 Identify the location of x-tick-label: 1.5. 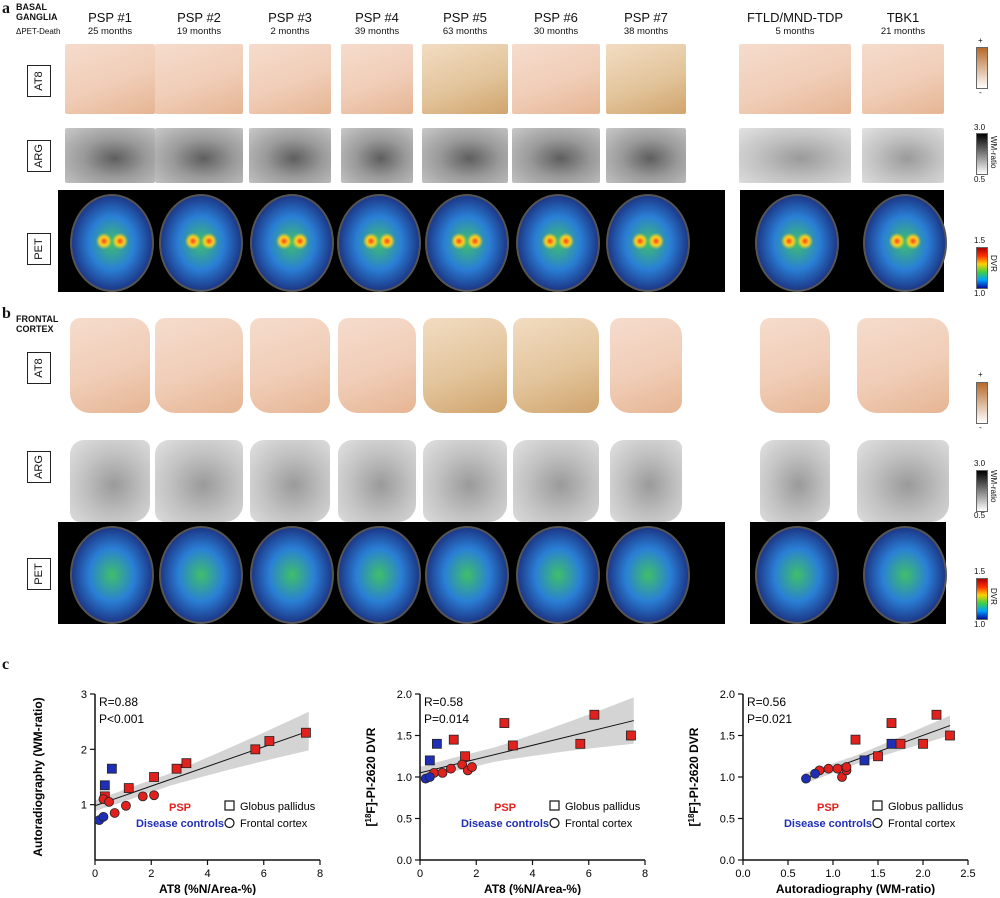
(877, 874).